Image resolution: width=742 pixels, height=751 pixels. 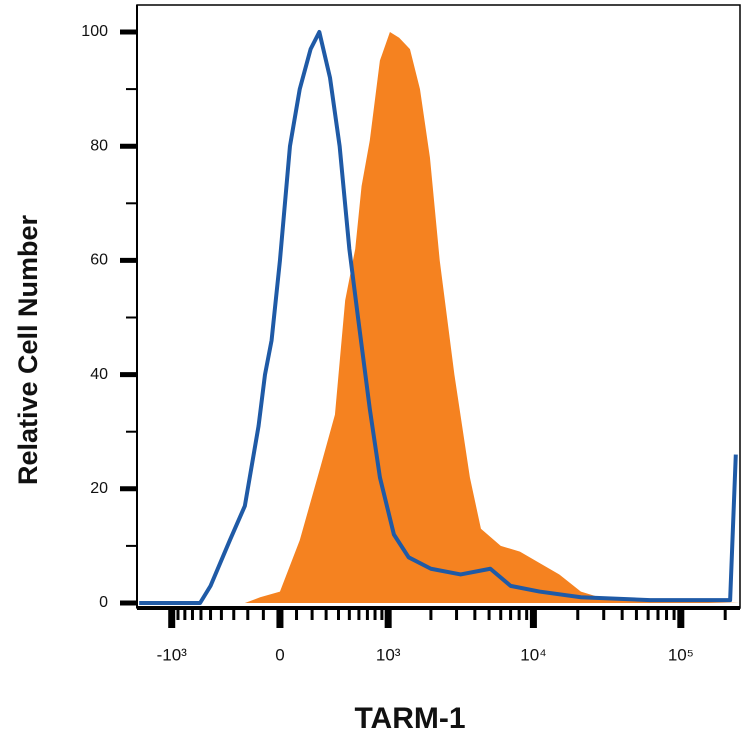 What do you see at coordinates (94, 31) in the screenshot?
I see `y-tick-label: 100` at bounding box center [94, 31].